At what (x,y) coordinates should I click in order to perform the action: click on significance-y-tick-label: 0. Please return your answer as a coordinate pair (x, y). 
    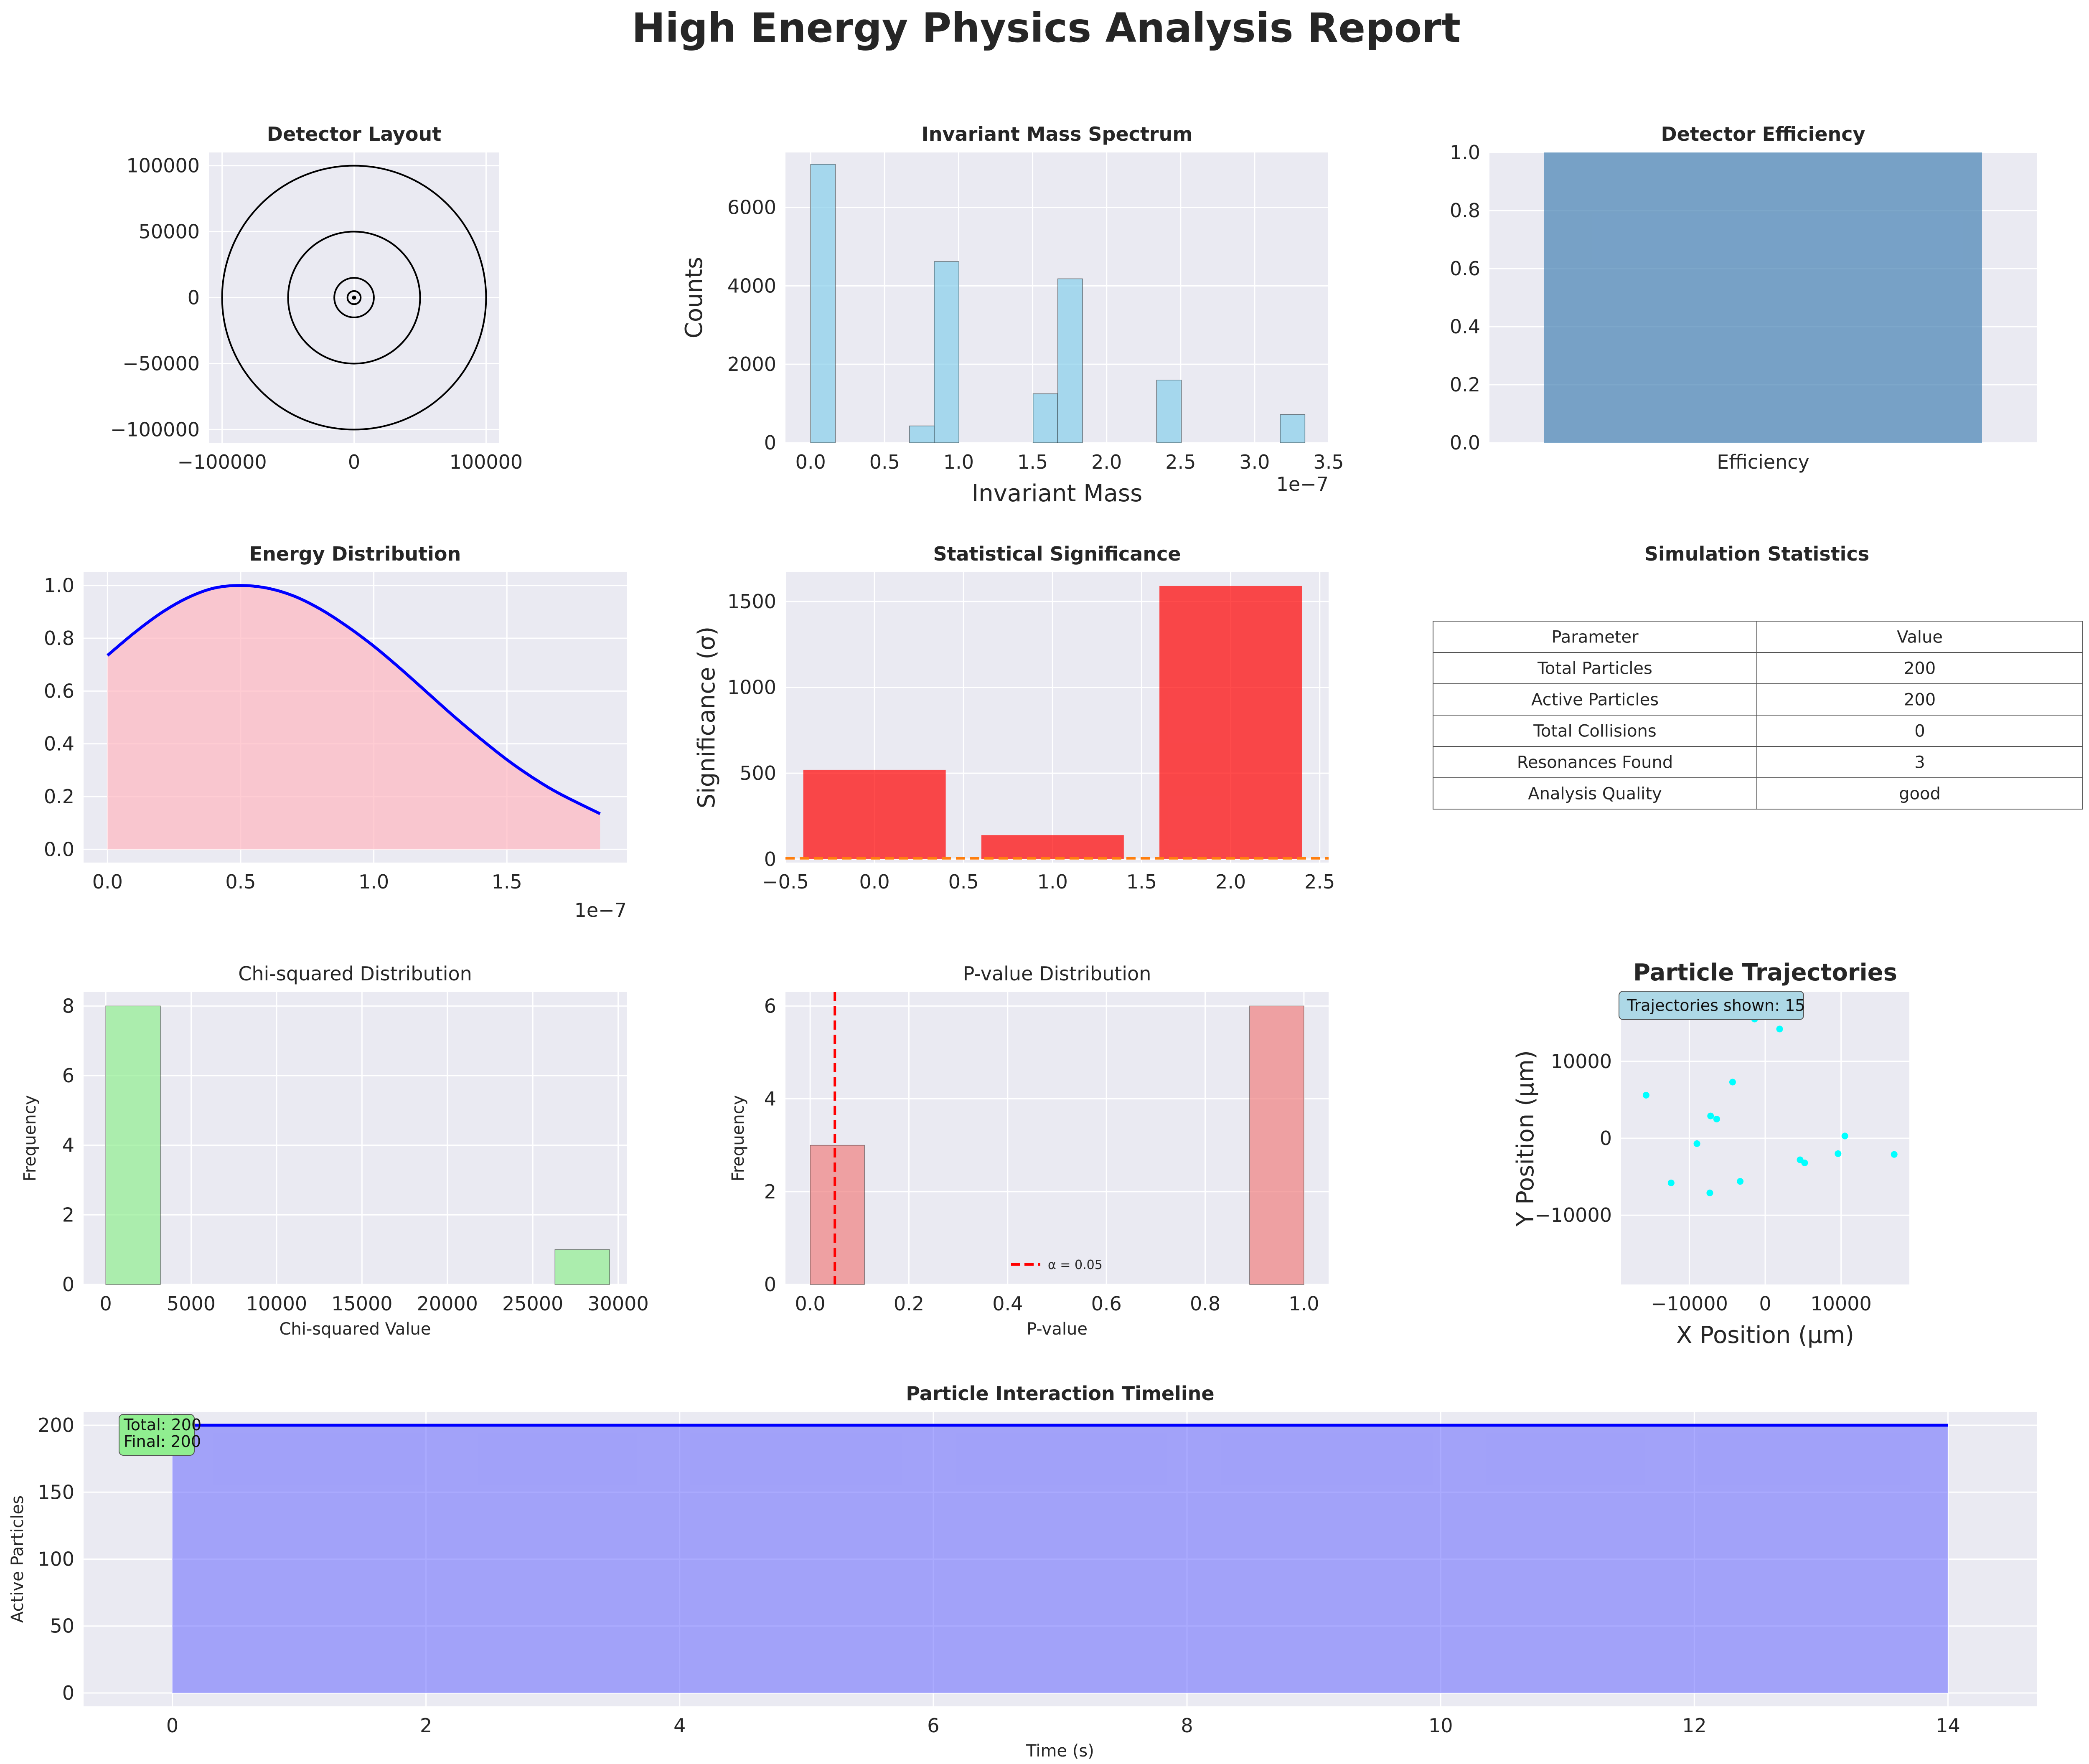
    Looking at the image, I should click on (770, 859).